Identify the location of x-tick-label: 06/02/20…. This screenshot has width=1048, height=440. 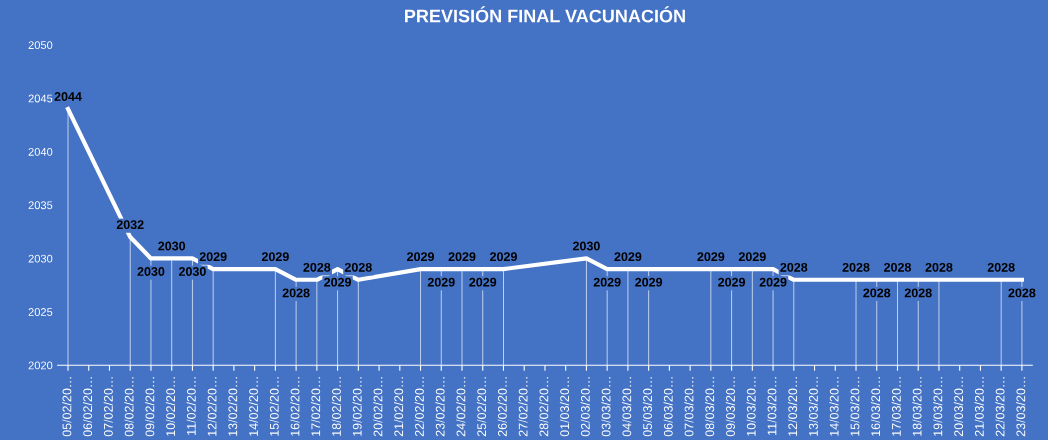
(87, 407).